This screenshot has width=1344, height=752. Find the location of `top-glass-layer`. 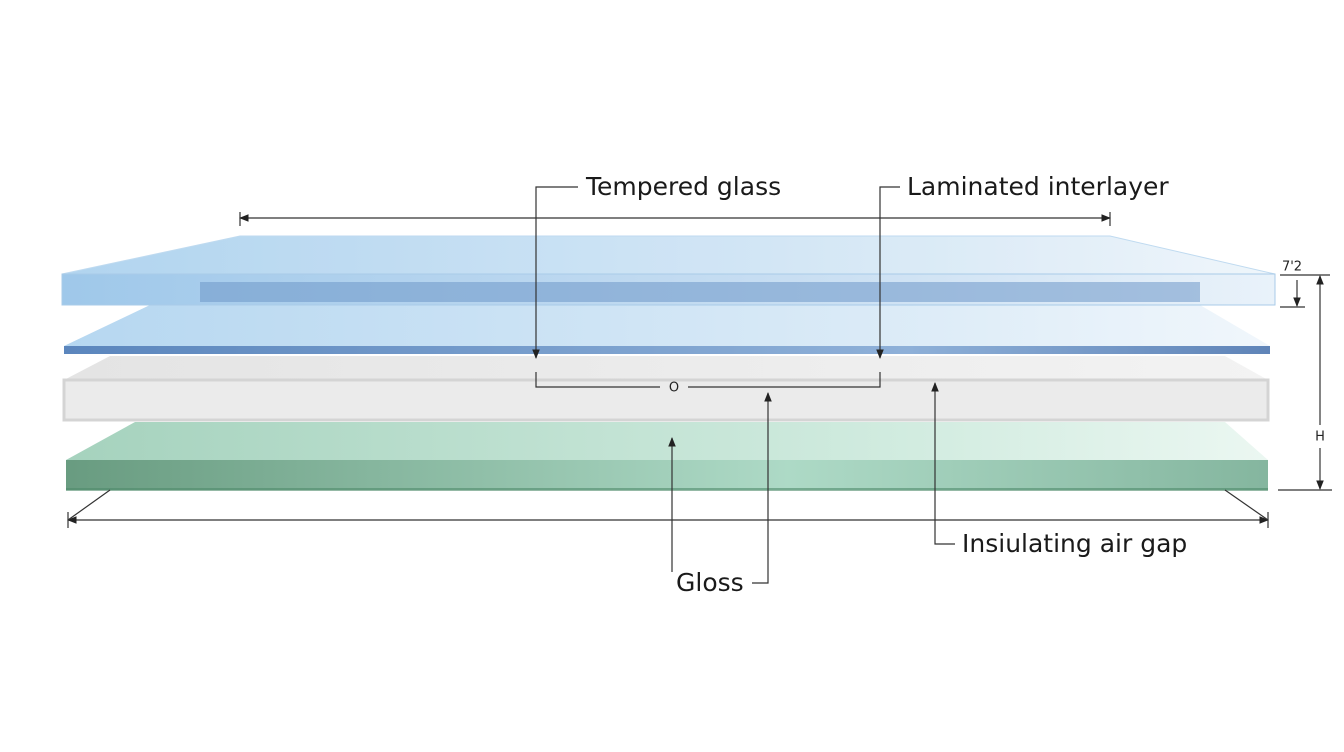

top-glass-layer is located at coordinates (668, 270).